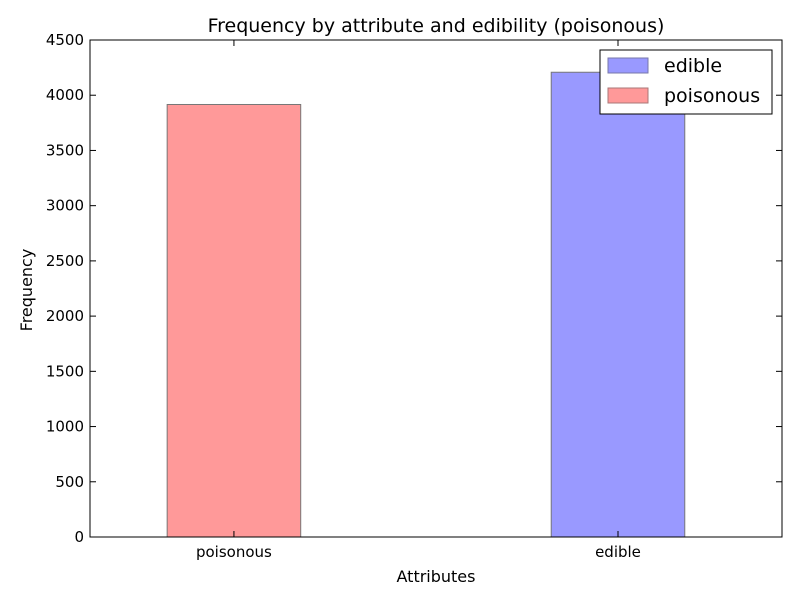 This screenshot has height=600, width=800. What do you see at coordinates (65, 427) in the screenshot?
I see `y-tick-label: 1000` at bounding box center [65, 427].